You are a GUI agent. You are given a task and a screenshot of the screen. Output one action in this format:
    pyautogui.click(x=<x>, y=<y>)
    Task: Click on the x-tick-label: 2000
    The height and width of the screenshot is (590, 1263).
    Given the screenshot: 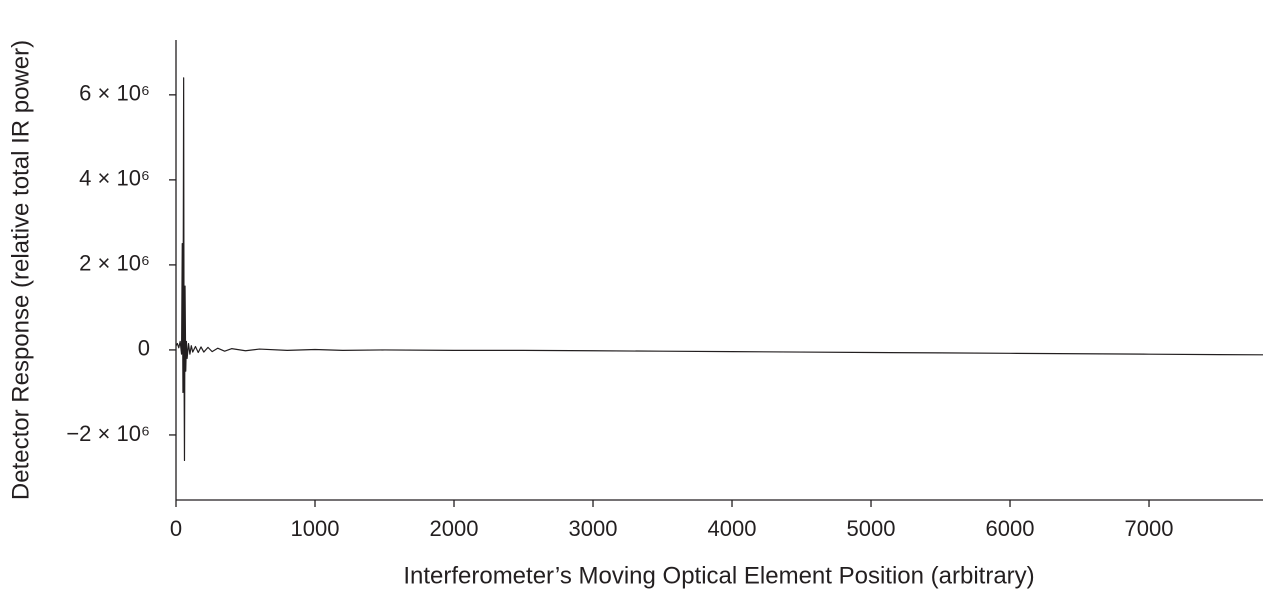 What is the action you would take?
    pyautogui.click(x=454, y=528)
    